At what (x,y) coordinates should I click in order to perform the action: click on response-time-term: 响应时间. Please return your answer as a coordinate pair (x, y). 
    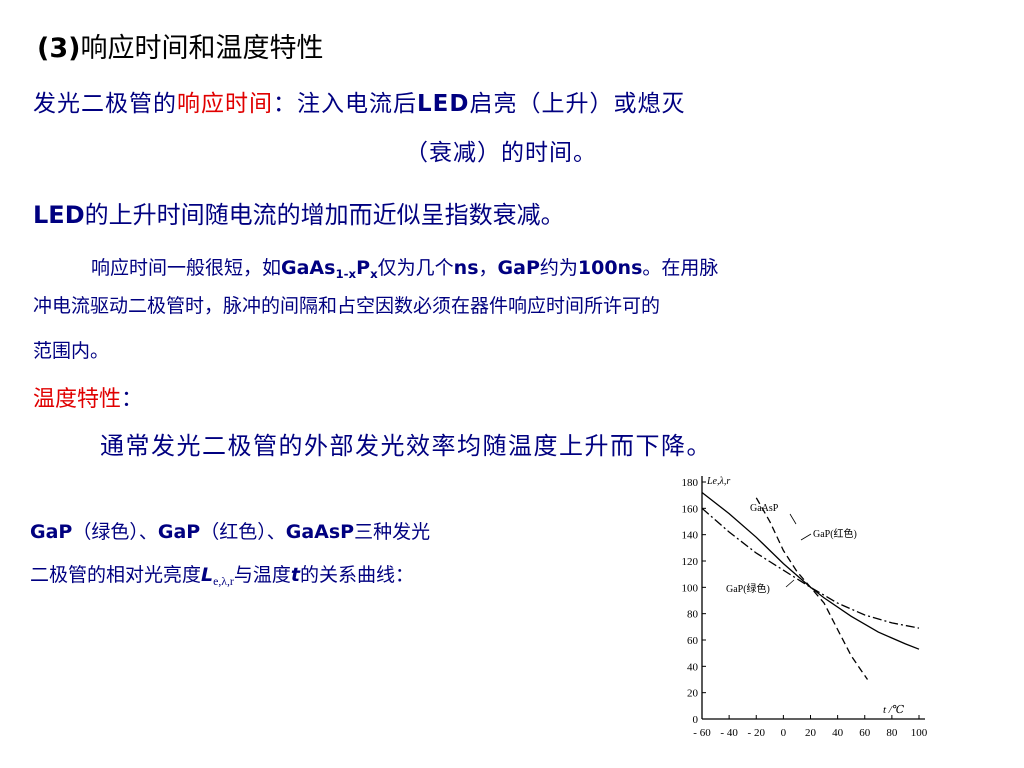
    Looking at the image, I should click on (225, 104).